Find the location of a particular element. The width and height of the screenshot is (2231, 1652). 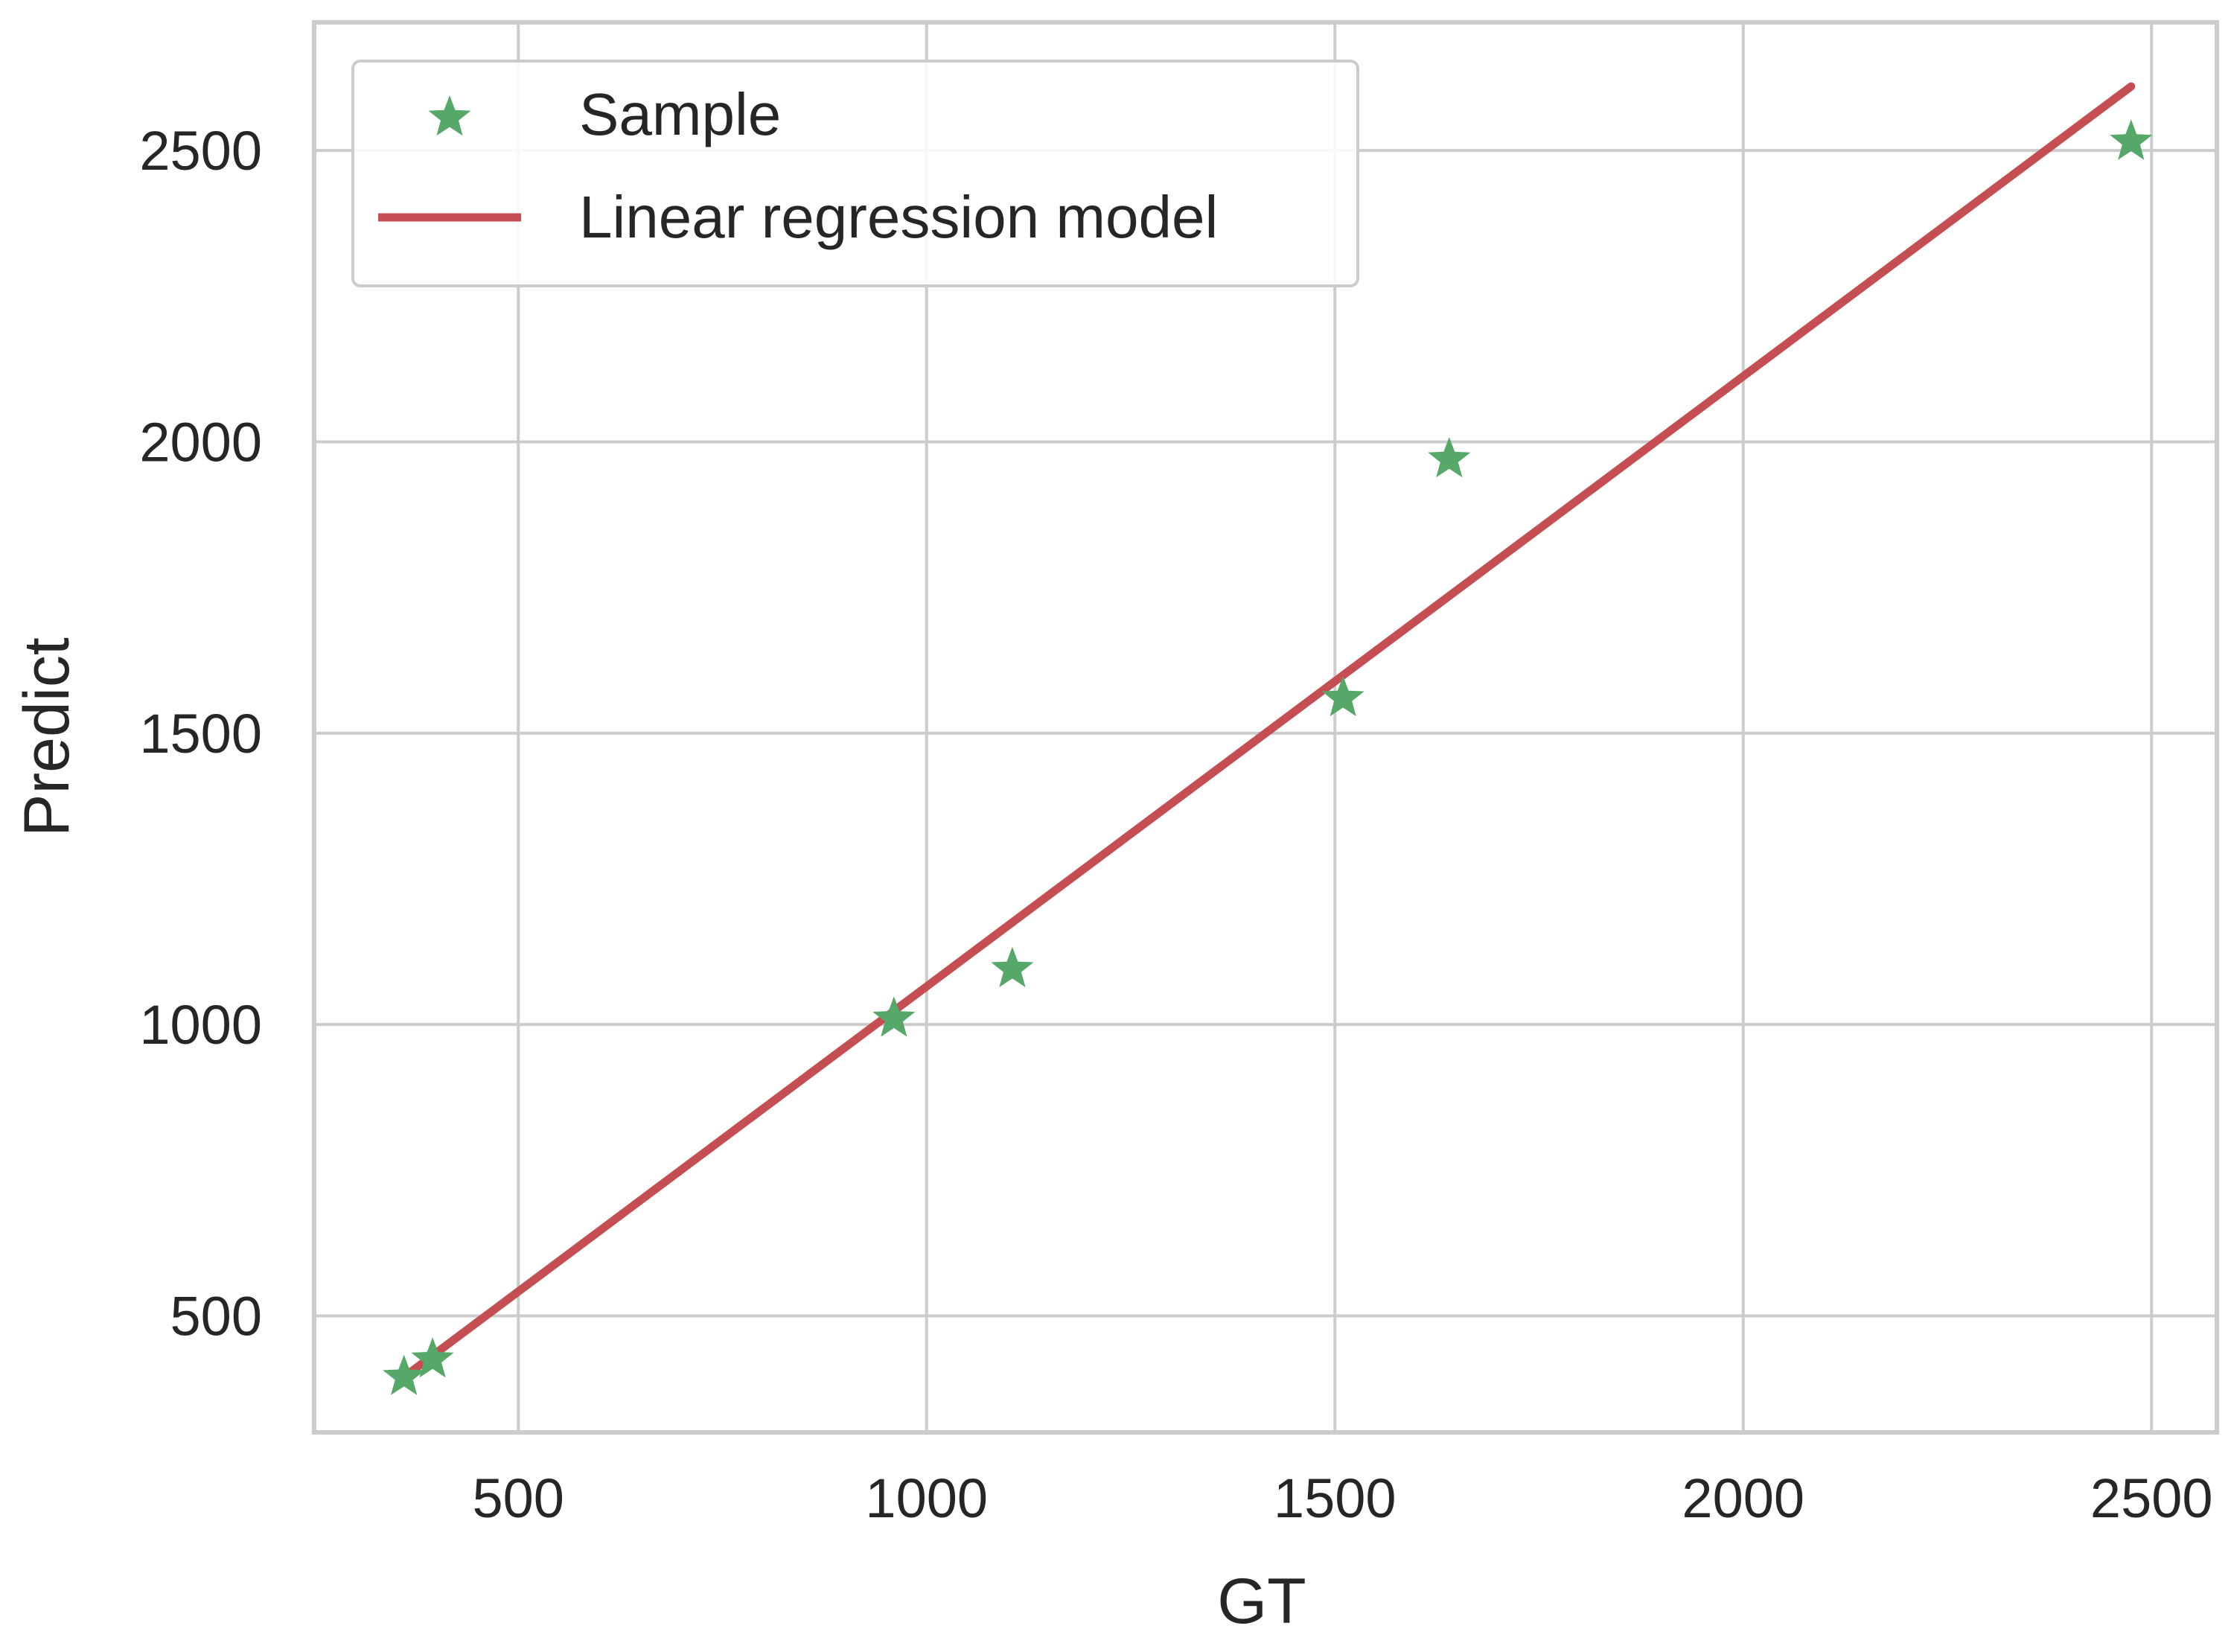

legend-sample-label: Sample is located at coordinates (680, 114).